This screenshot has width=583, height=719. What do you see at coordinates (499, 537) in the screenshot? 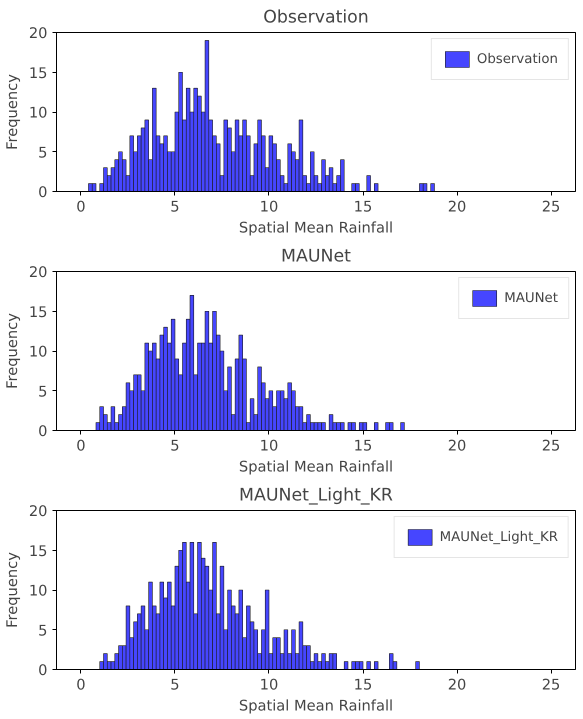
I see `legend-label: MAUNet_Light_KR` at bounding box center [499, 537].